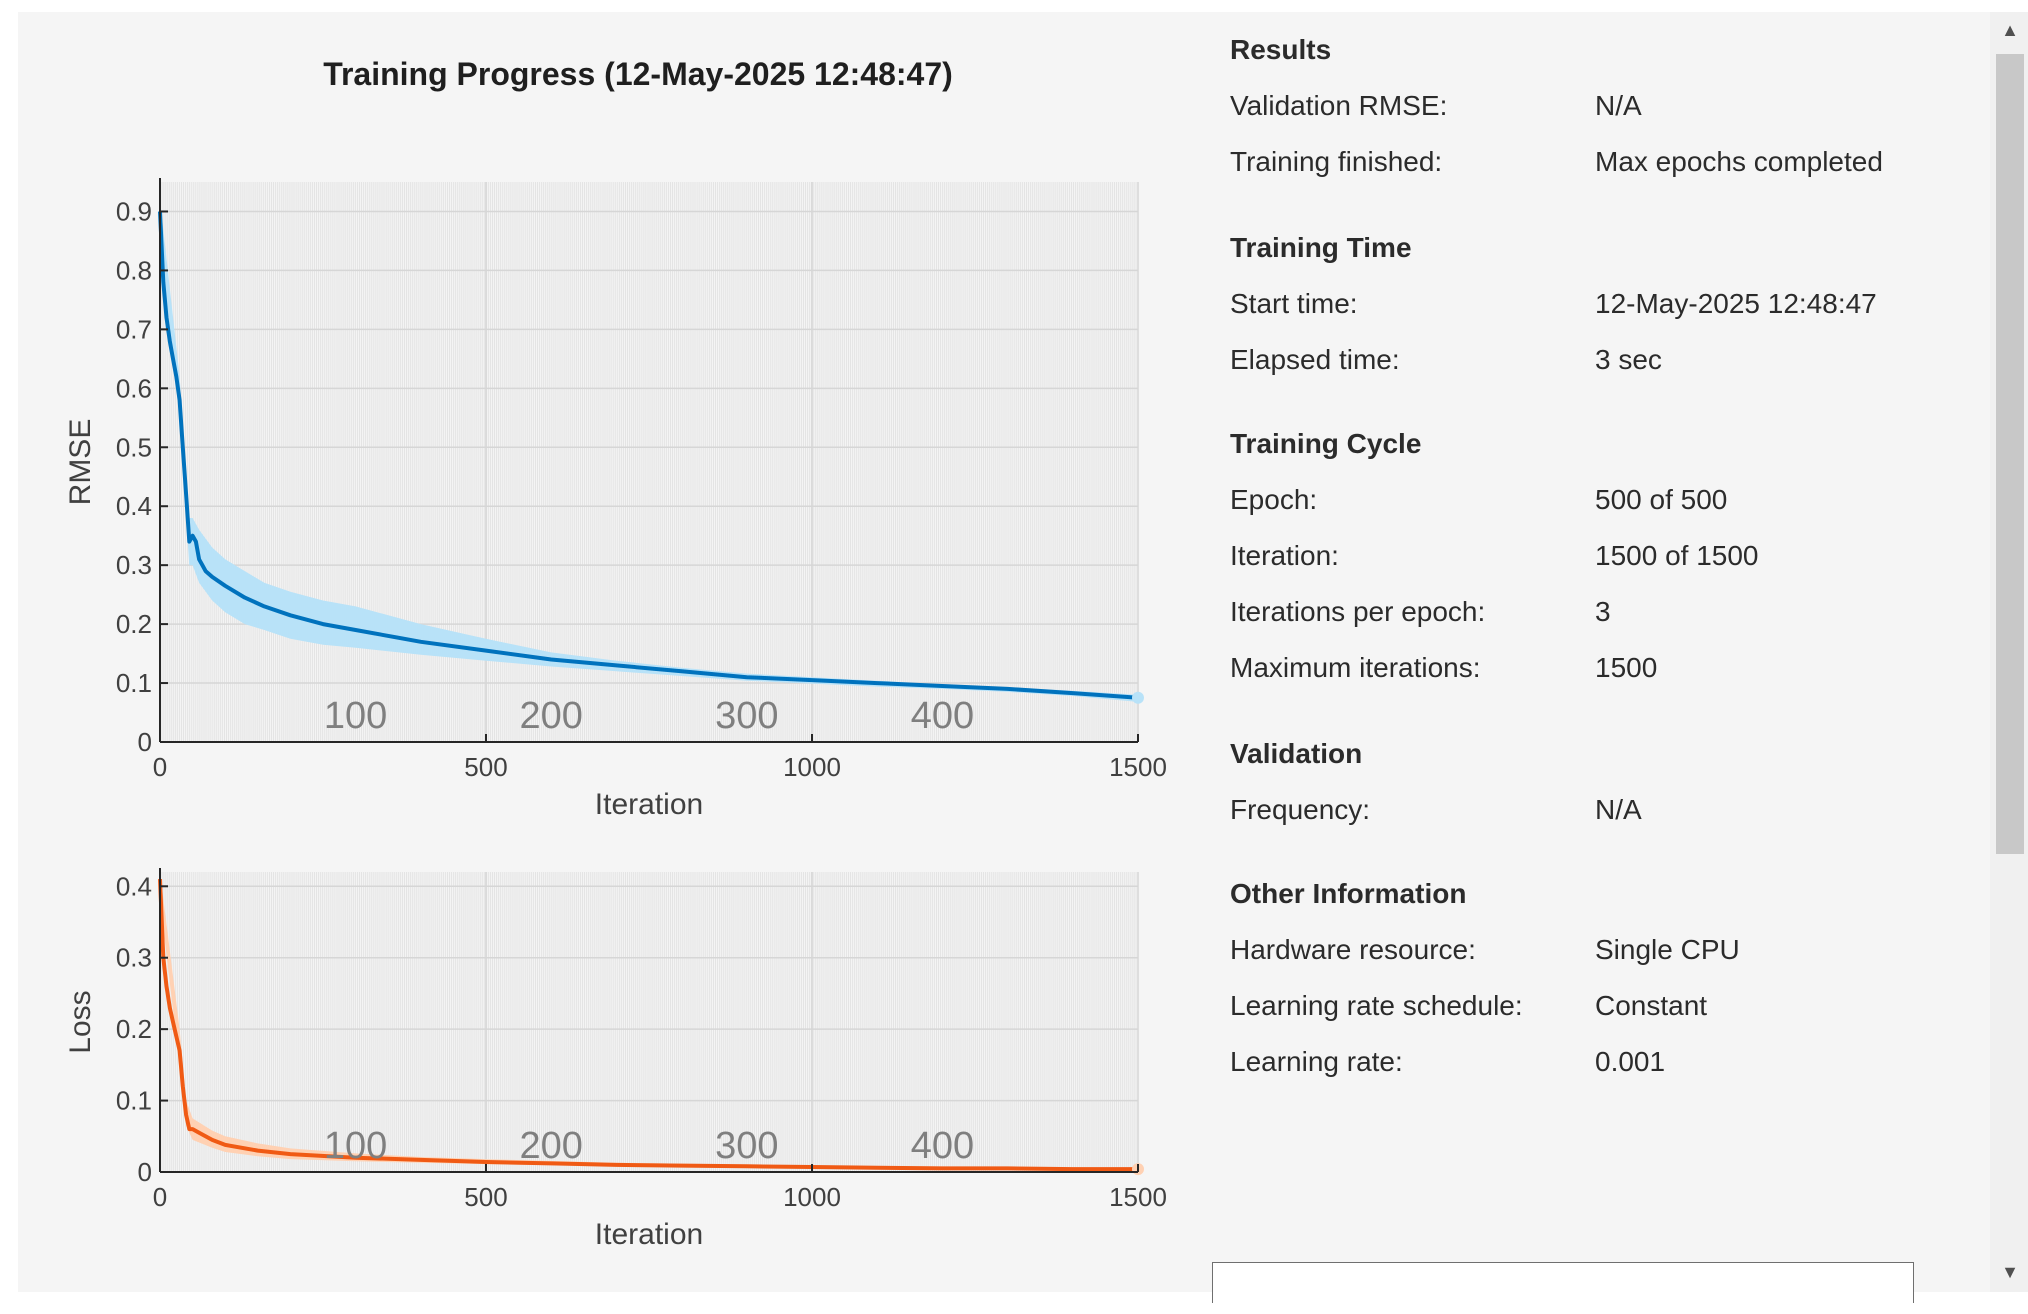 The width and height of the screenshot is (2028, 1314). I want to click on validation-rmse-value: N/A, so click(1618, 105).